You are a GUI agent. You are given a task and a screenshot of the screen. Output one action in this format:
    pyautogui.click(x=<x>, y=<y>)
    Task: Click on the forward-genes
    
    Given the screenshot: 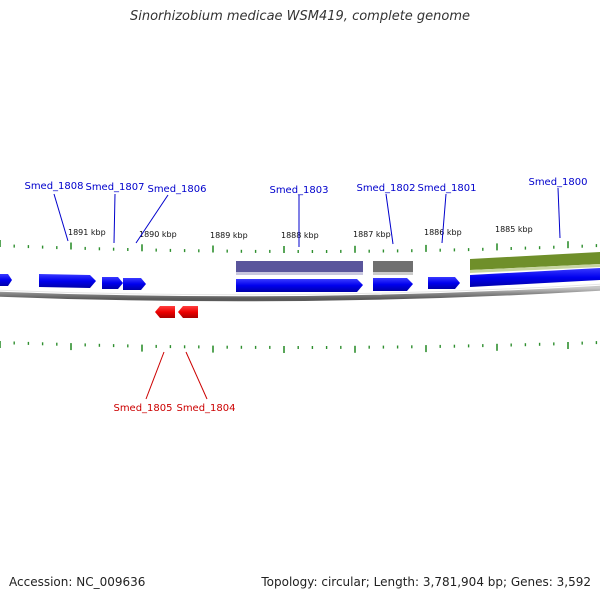 What is the action you would take?
    pyautogui.click(x=300, y=280)
    